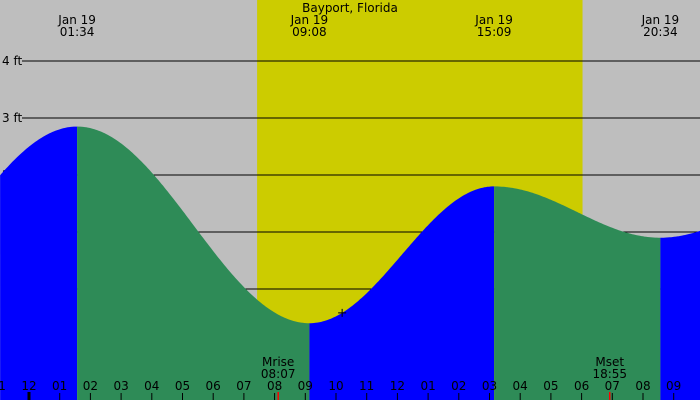 The width and height of the screenshot is (700, 400). I want to click on chart-title: Bayport, Florida, so click(350, 8).